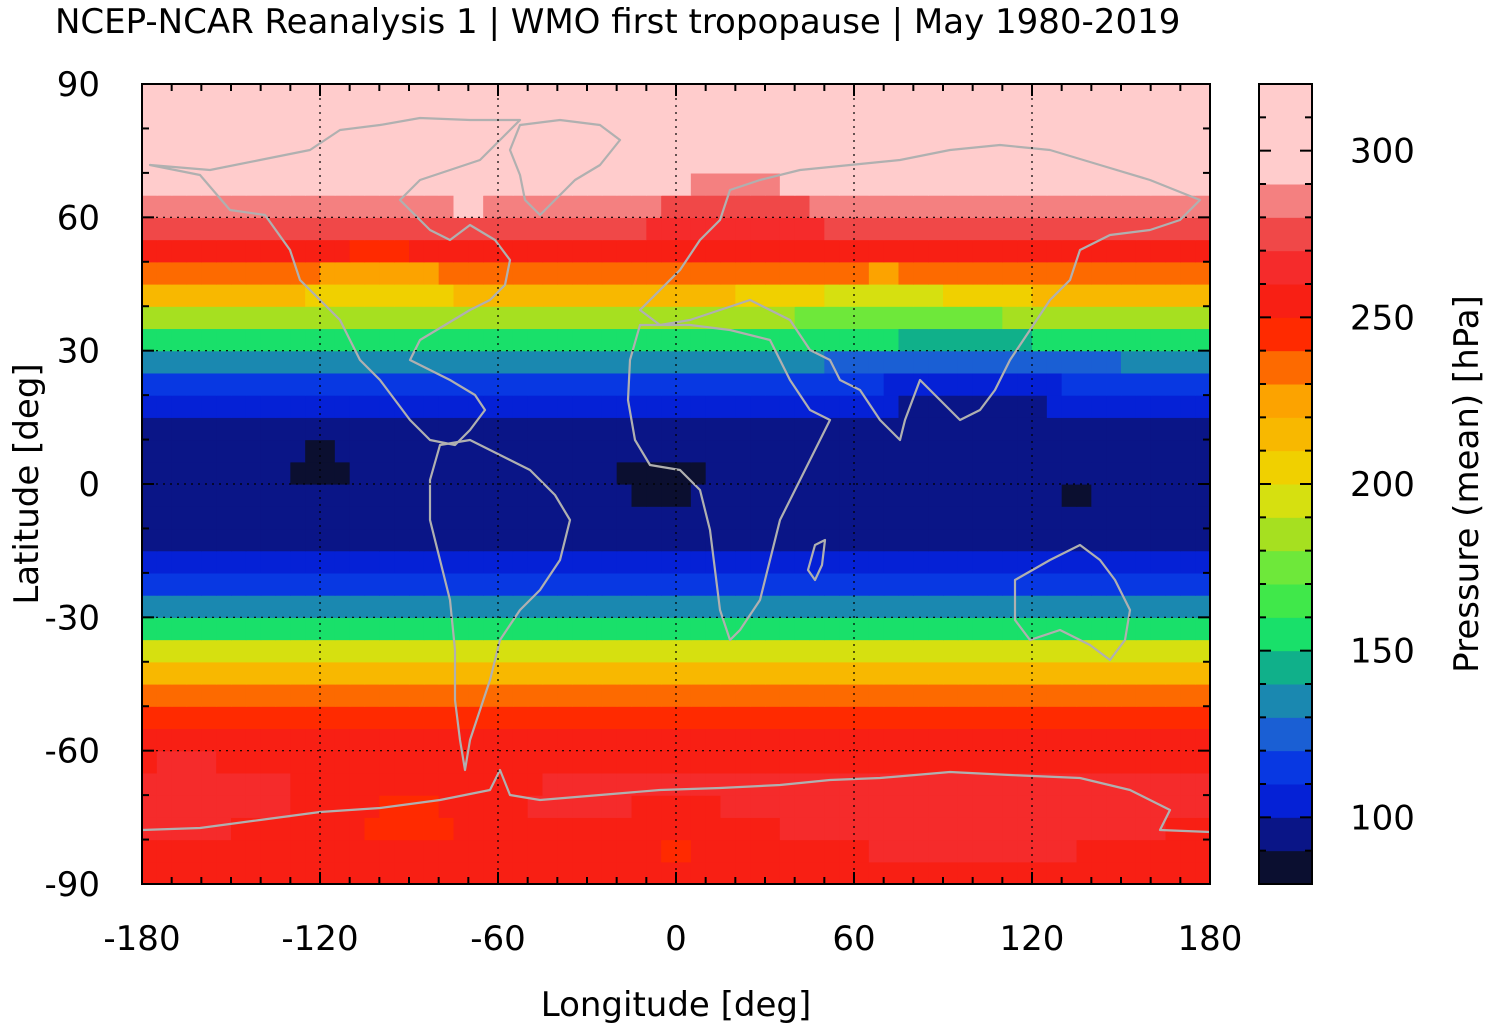 The image size is (1493, 1029). I want to click on colorbar-swatch, so click(1285, 801).